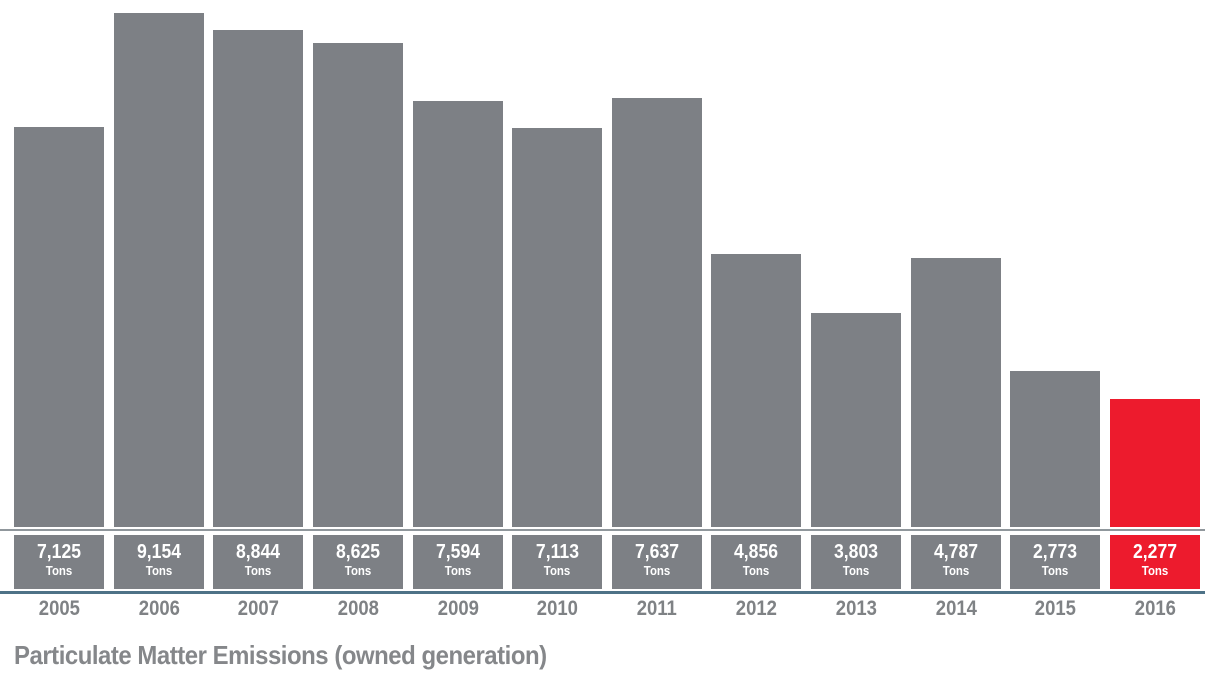 The height and width of the screenshot is (683, 1213). I want to click on value-label: 4,856, so click(756, 552).